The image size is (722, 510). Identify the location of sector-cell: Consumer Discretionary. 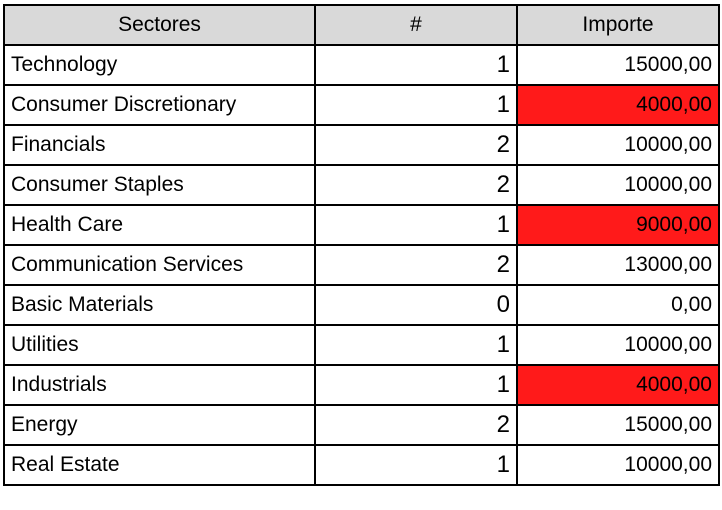
(159, 105).